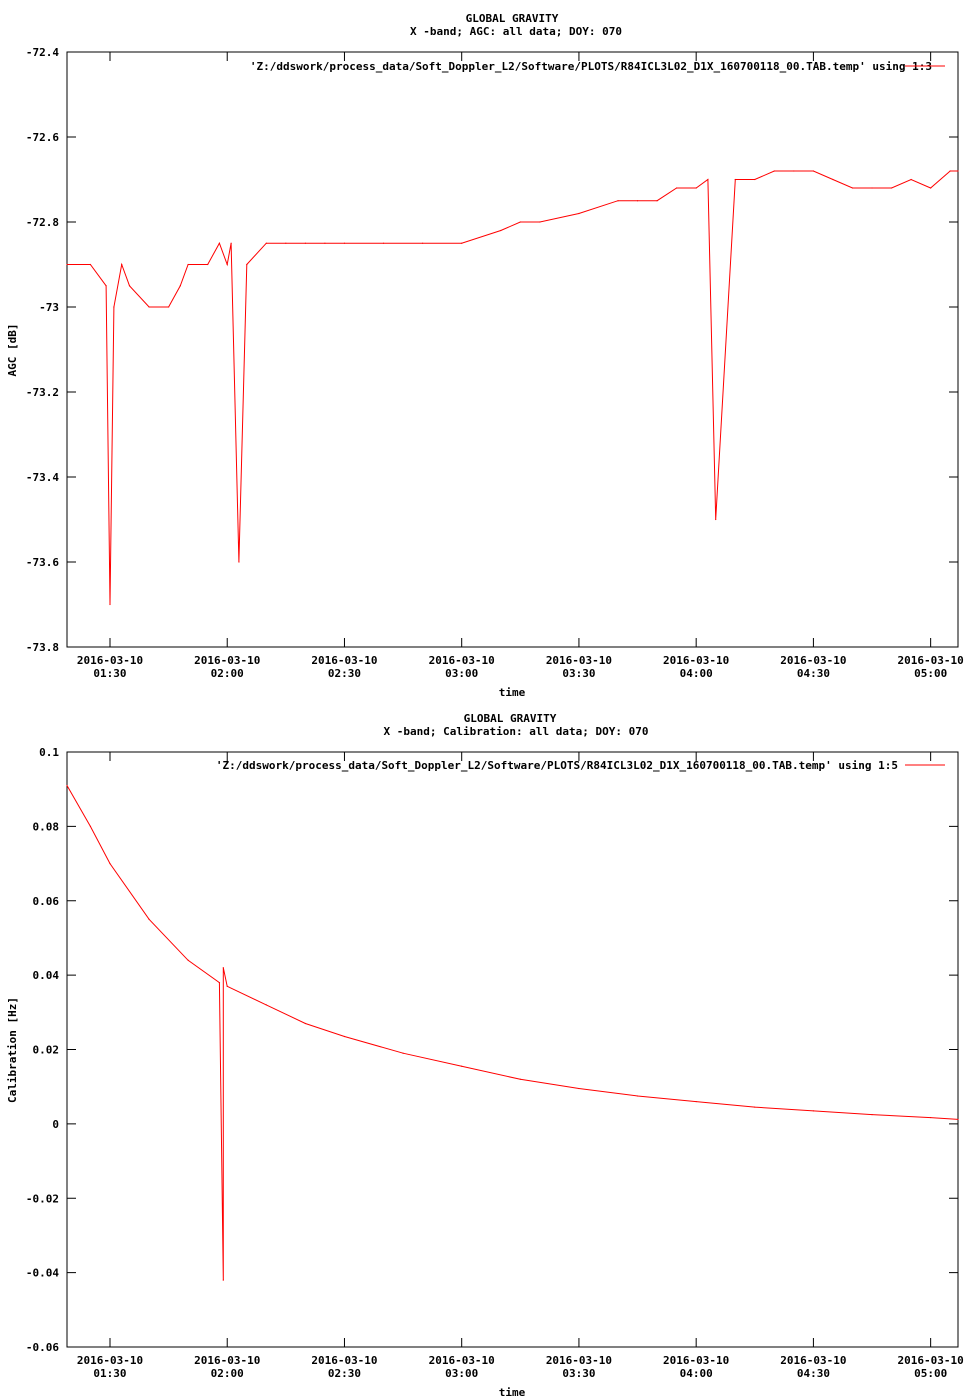 The height and width of the screenshot is (1400, 980). Describe the element at coordinates (42, 647) in the screenshot. I see `y-tick-label: -73.8` at that location.